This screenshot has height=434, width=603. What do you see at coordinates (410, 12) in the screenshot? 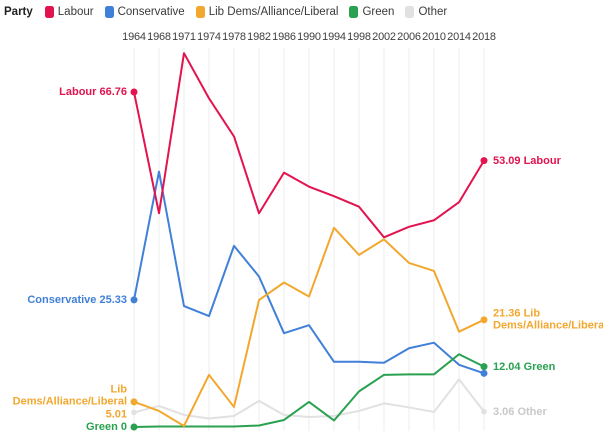
I see `legend-swatch-other` at bounding box center [410, 12].